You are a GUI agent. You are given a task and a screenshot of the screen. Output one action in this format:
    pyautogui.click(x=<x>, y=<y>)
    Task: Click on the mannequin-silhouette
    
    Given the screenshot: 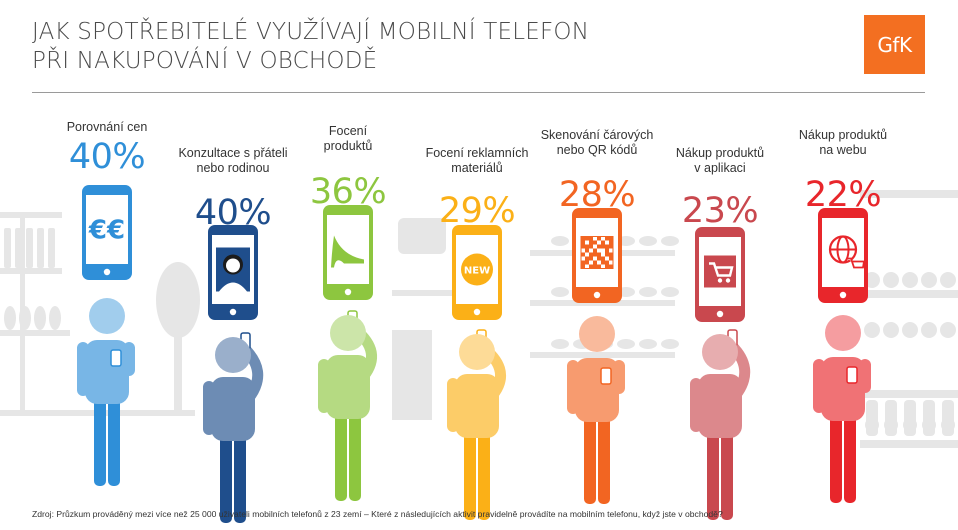 What is the action you would take?
    pyautogui.click(x=178, y=300)
    